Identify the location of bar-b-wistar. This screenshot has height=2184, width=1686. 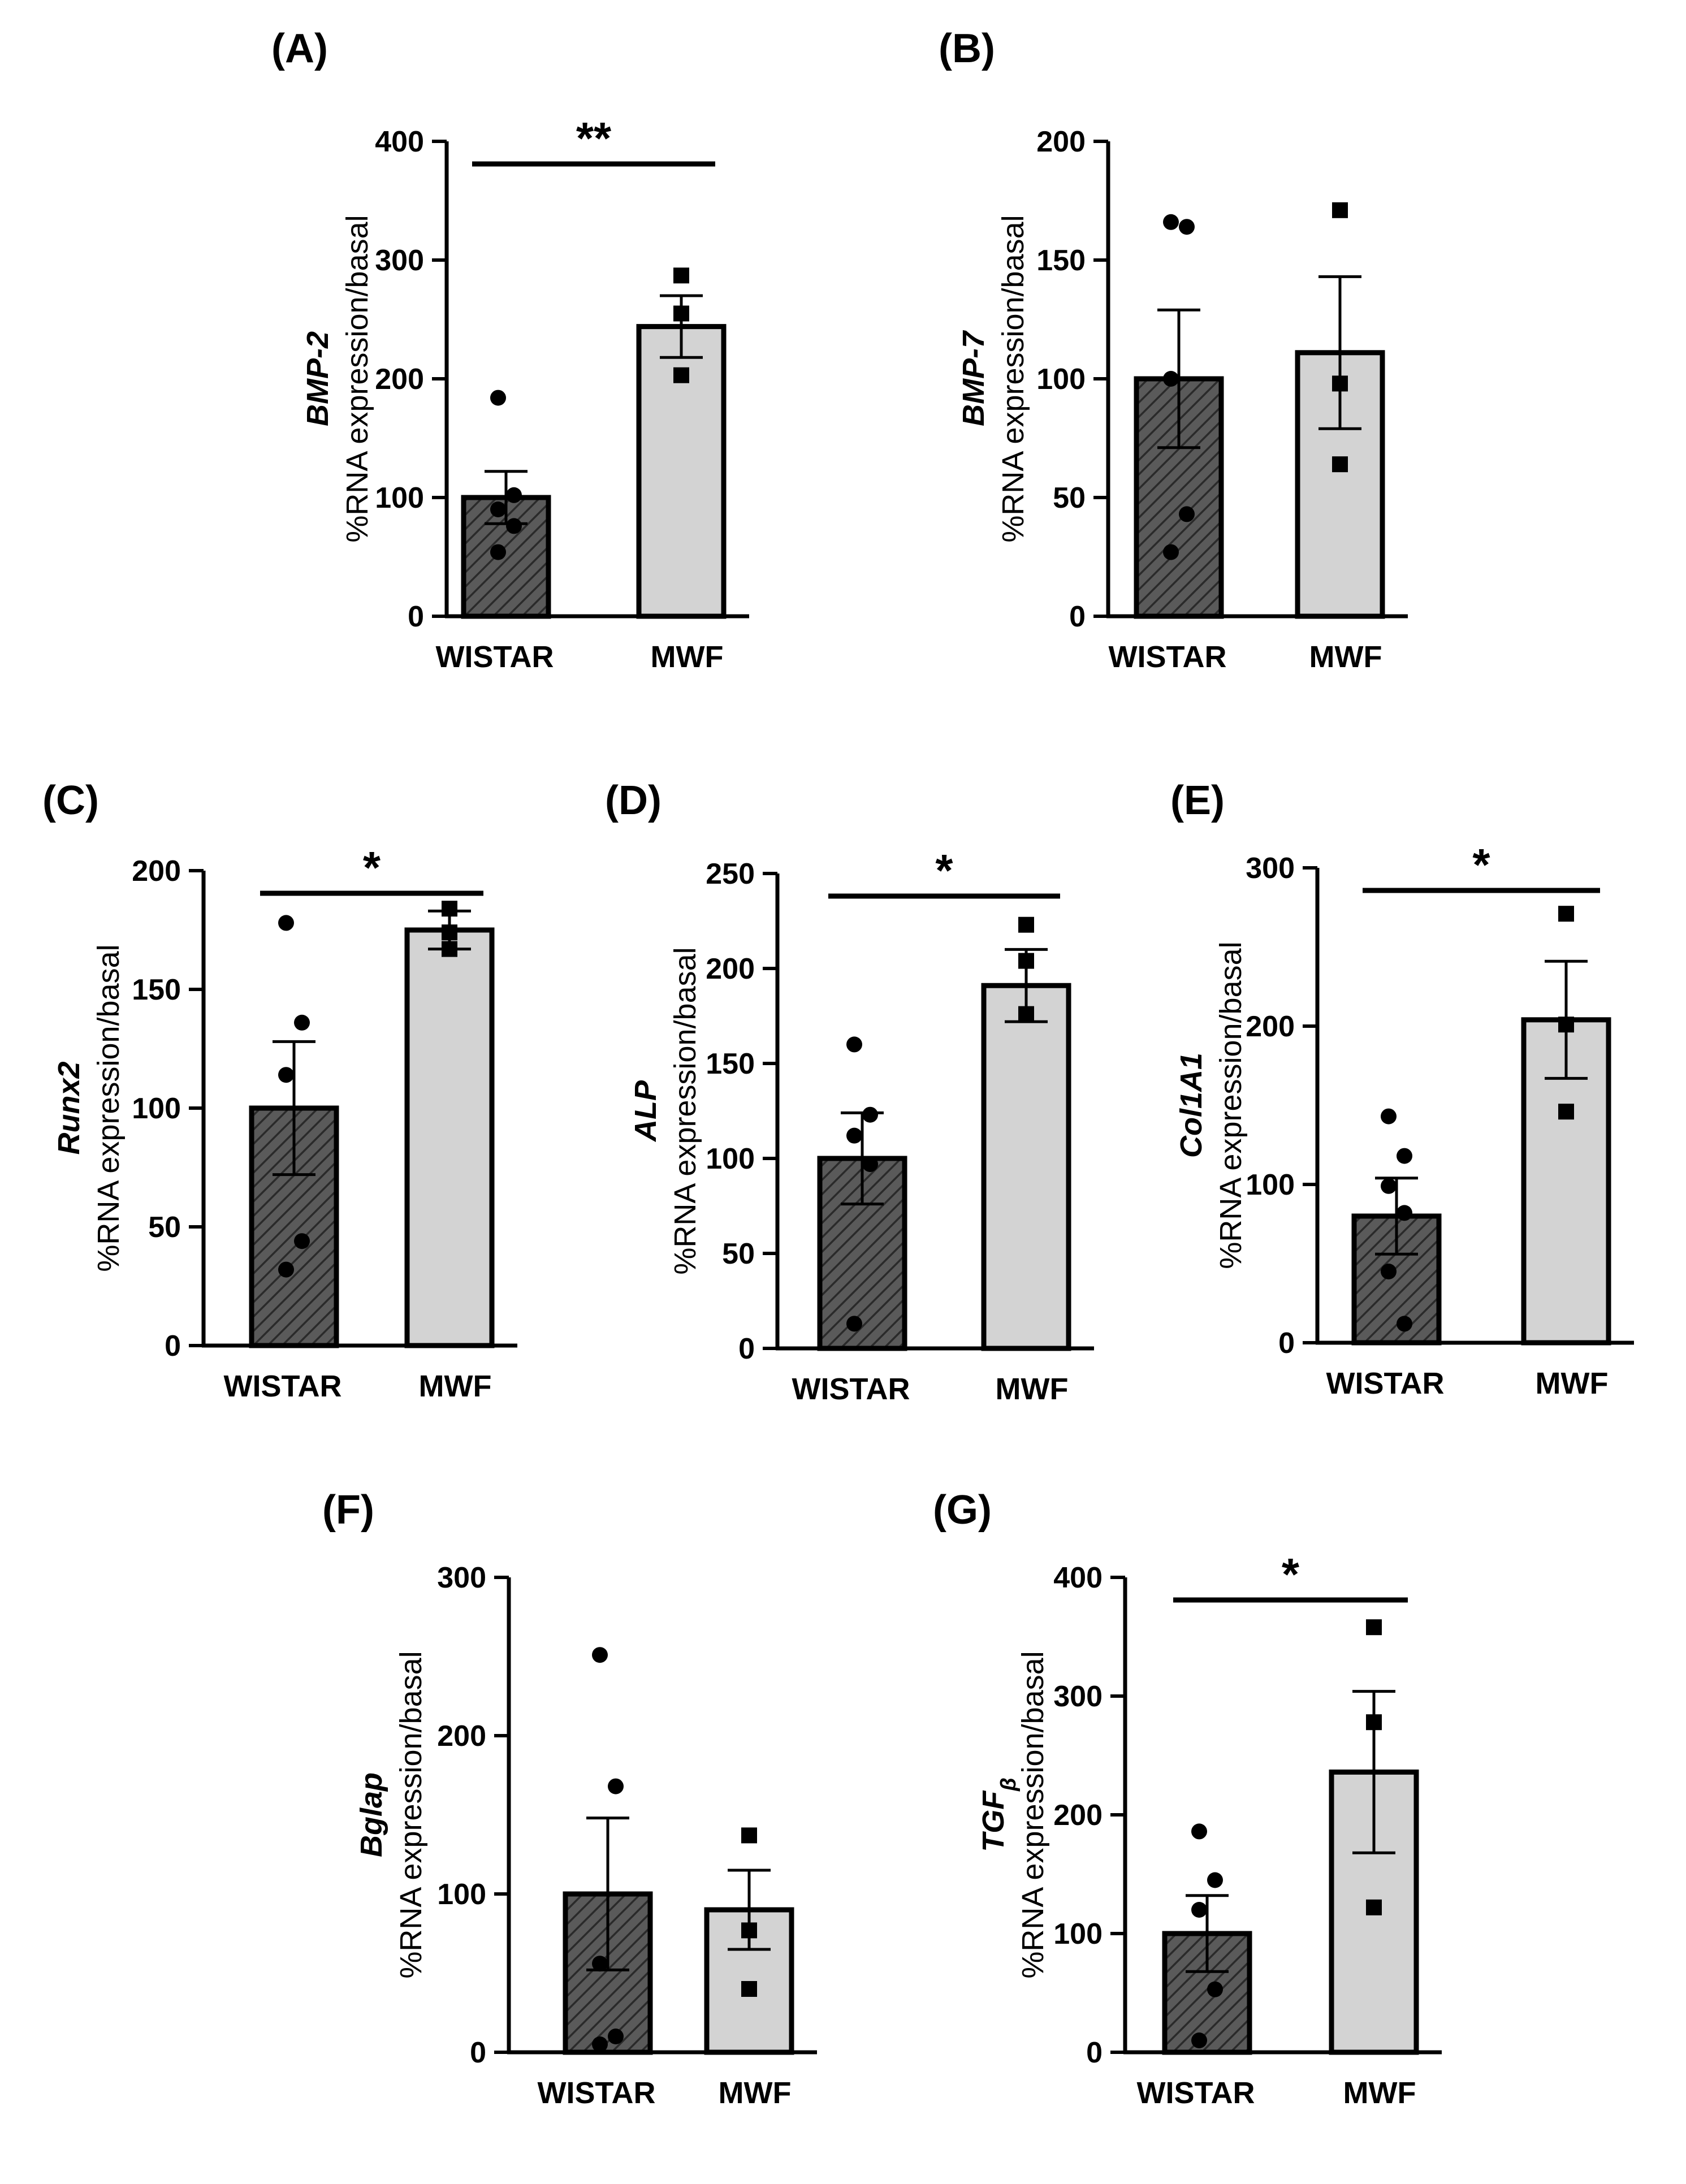
(1179, 497).